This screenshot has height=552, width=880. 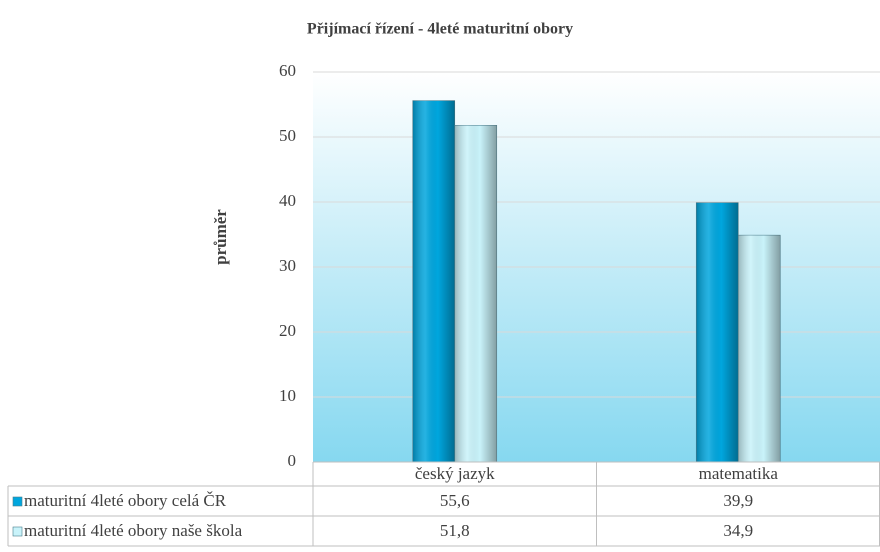 What do you see at coordinates (455, 473) in the screenshot?
I see `x-tick-label: český jazyk` at bounding box center [455, 473].